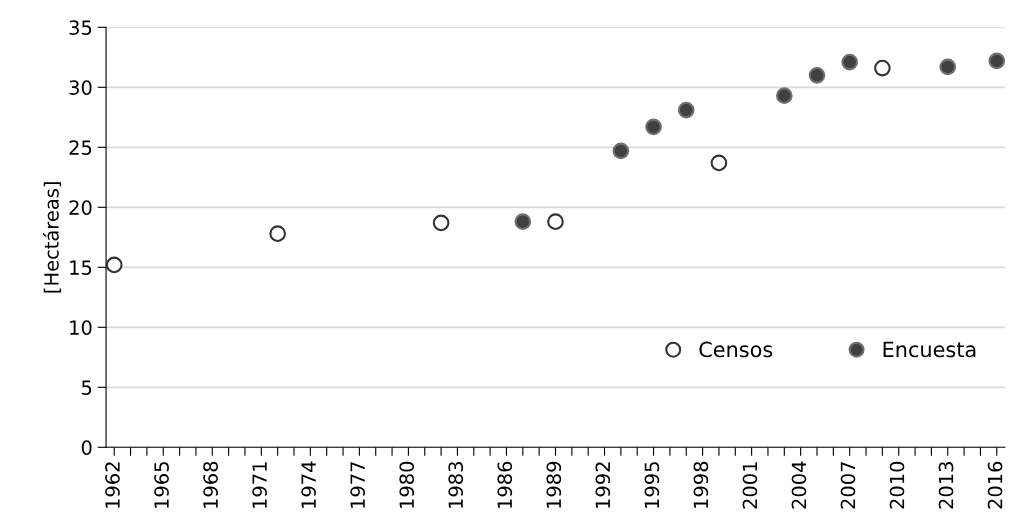 This screenshot has width=1010, height=525. What do you see at coordinates (407, 484) in the screenshot?
I see `x-tick-label: 1980` at bounding box center [407, 484].